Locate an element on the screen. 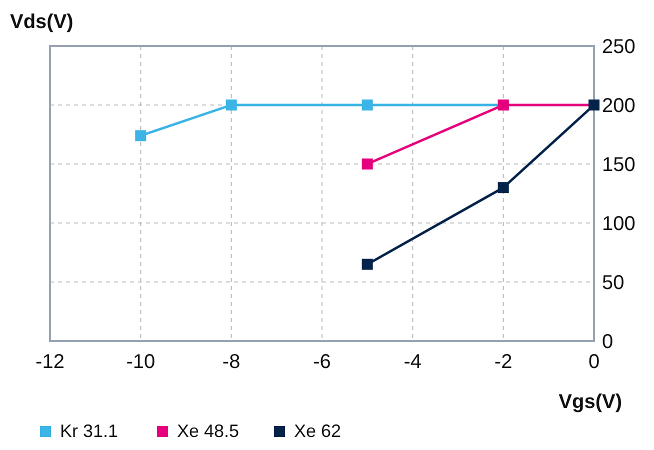 Image resolution: width=654 pixels, height=450 pixels. y-tick-label: 200 is located at coordinates (619, 106).